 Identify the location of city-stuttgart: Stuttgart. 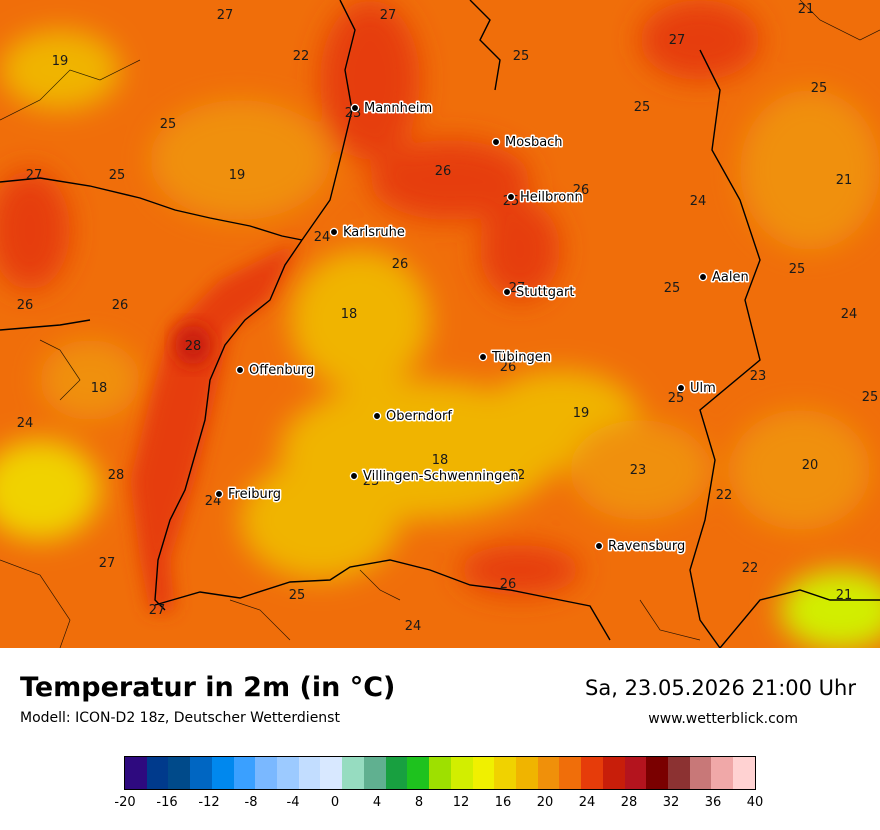
(539, 293).